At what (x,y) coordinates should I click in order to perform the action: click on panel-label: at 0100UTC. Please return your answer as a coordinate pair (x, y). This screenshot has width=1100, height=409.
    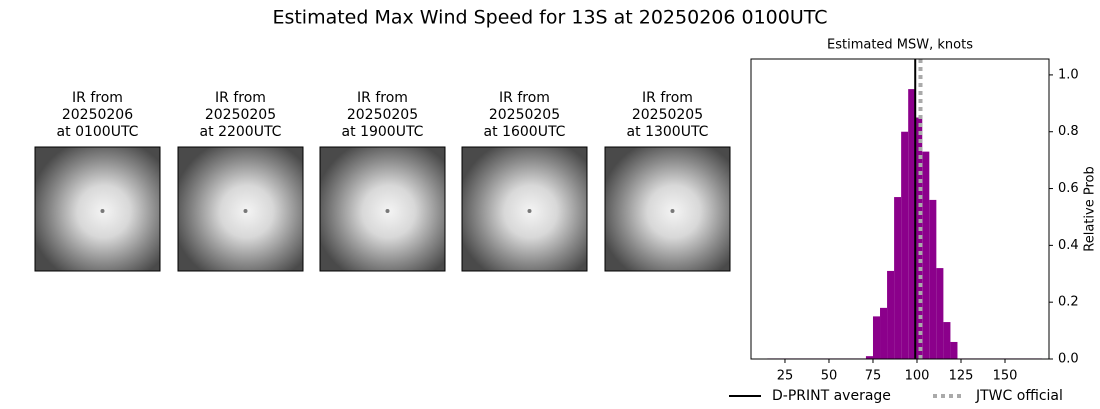
    Looking at the image, I should click on (98, 132).